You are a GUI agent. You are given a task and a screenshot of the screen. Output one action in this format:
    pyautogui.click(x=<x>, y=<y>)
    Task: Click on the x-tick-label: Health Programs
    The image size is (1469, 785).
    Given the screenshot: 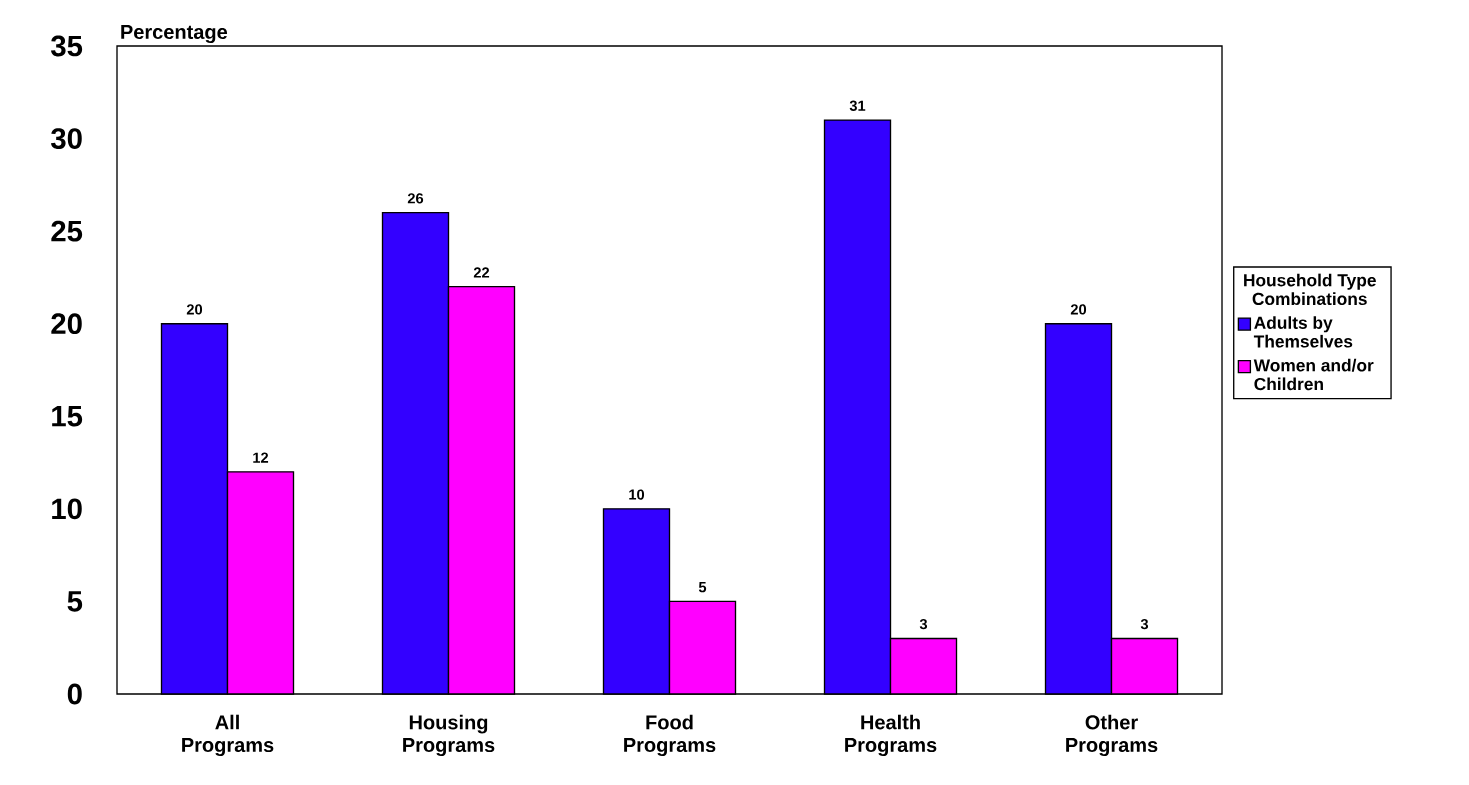 What is the action you would take?
    pyautogui.click(x=891, y=735)
    